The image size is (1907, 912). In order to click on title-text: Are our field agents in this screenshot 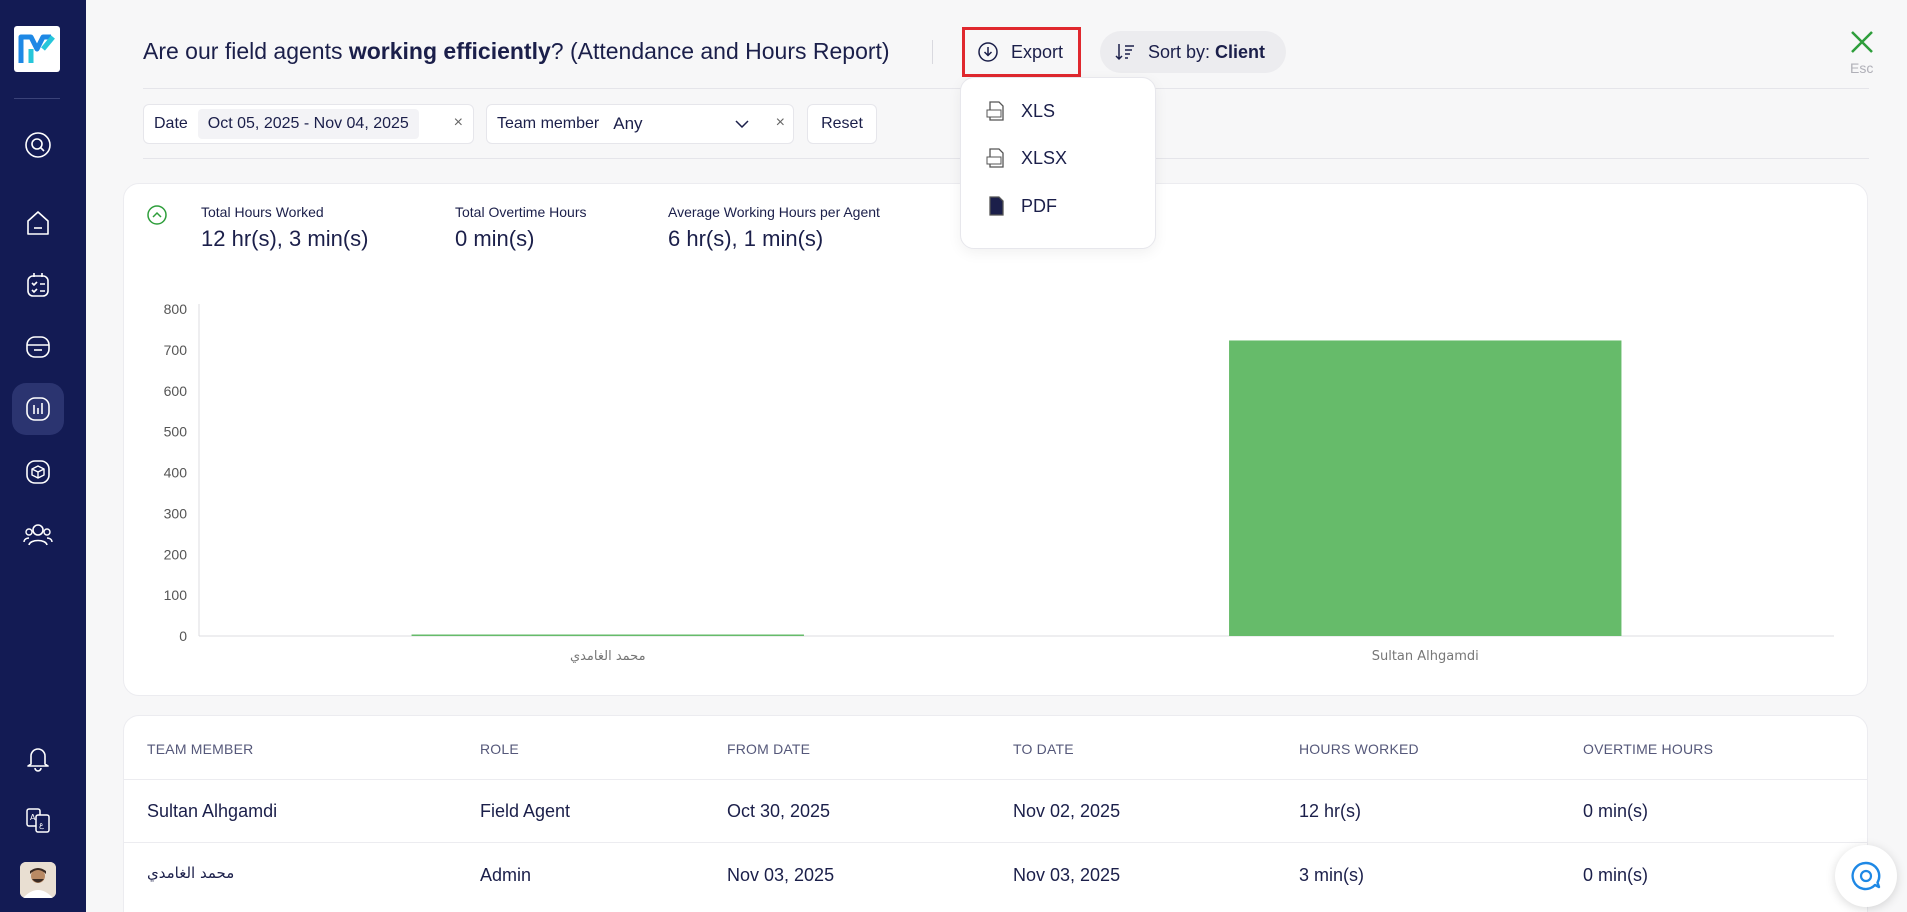, I will do `click(246, 51)`.